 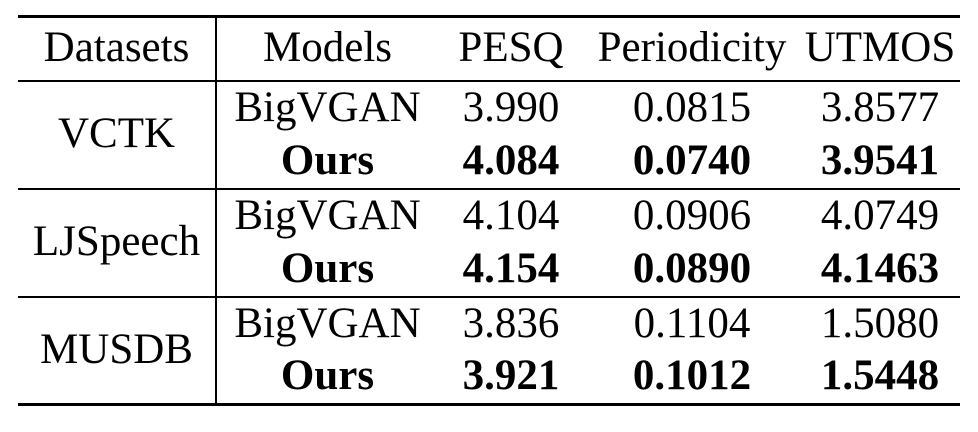 What do you see at coordinates (880, 48) in the screenshot?
I see `col-header-utmos: UTMOS` at bounding box center [880, 48].